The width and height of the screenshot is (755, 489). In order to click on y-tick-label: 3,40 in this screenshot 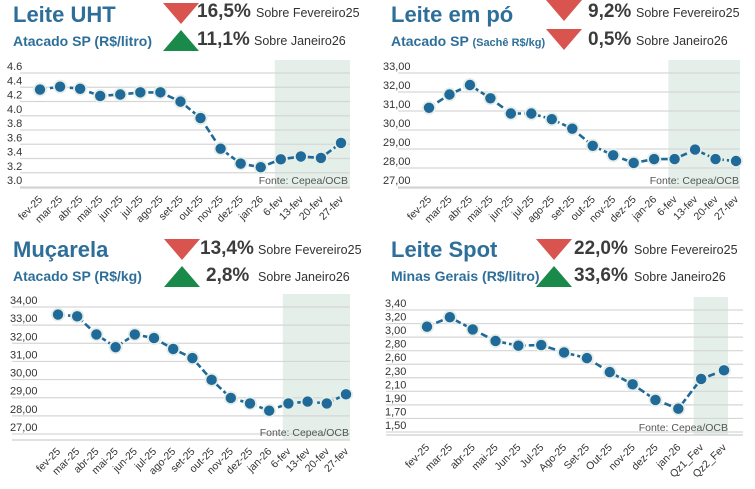, I will do `click(395, 304)`.